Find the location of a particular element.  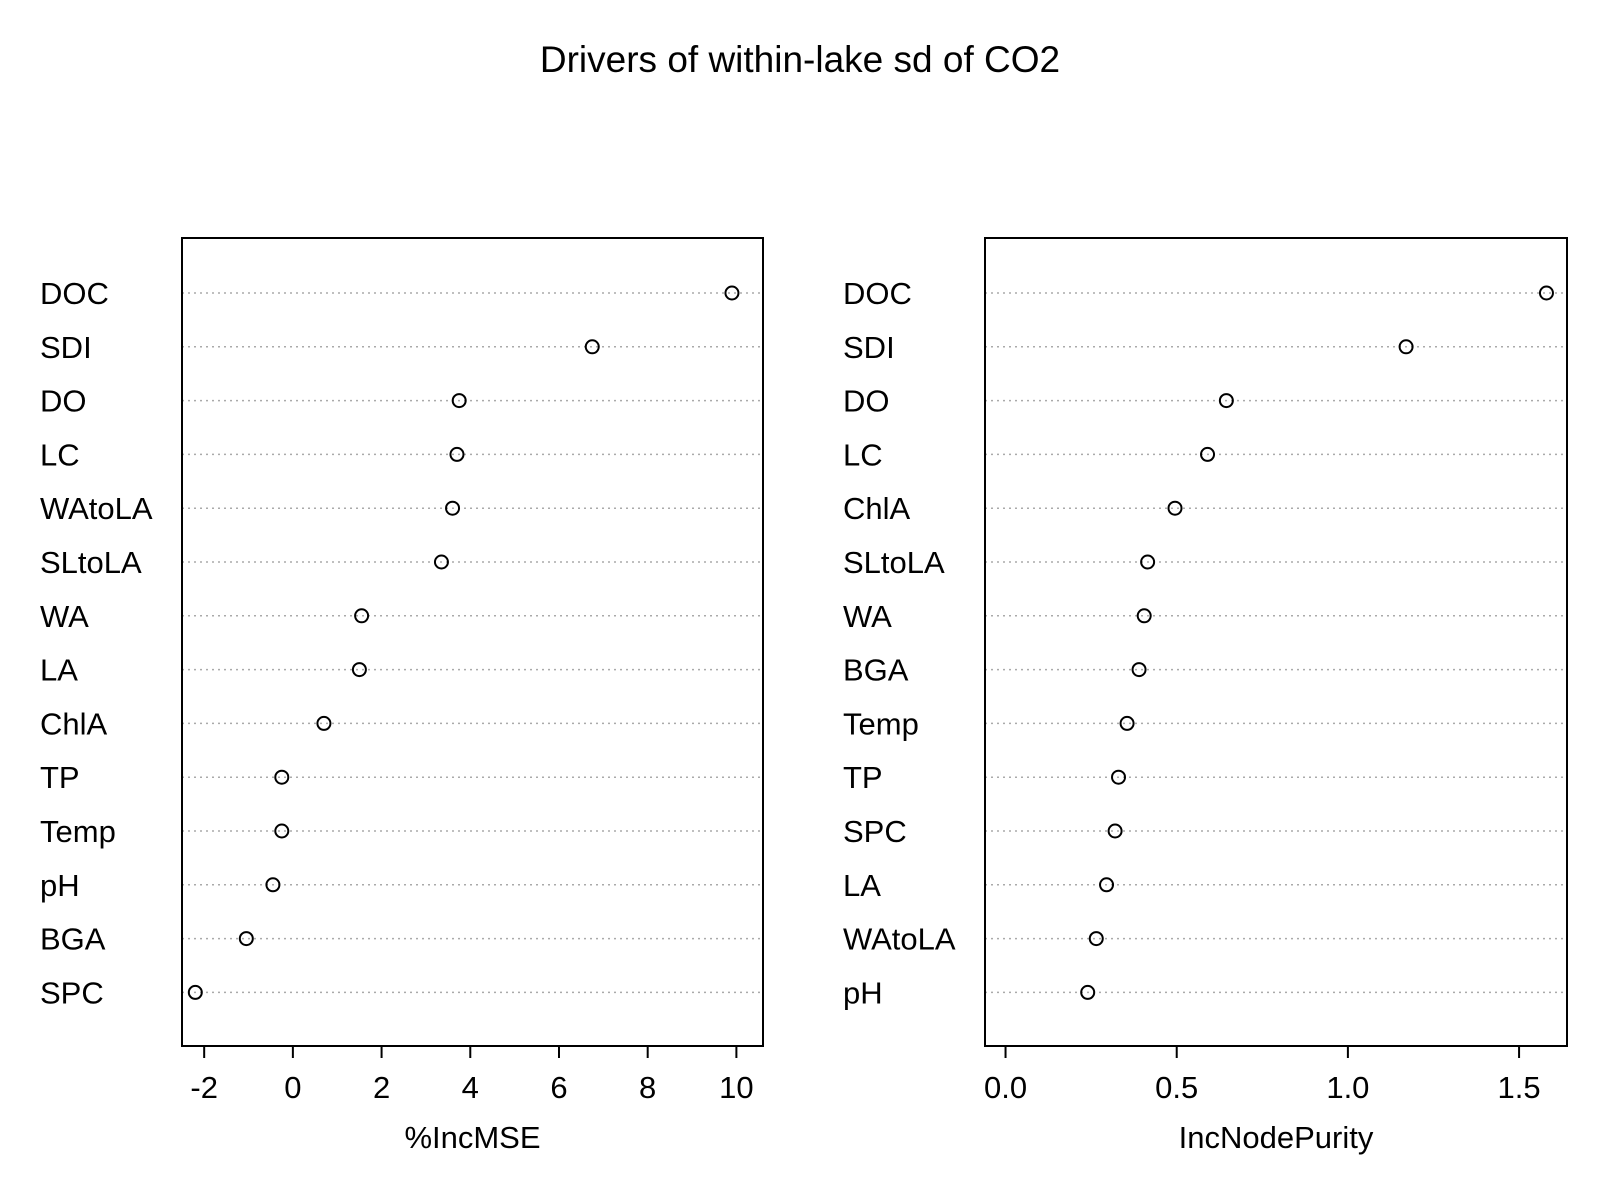

x-tick-label: -2 is located at coordinates (204, 1087).